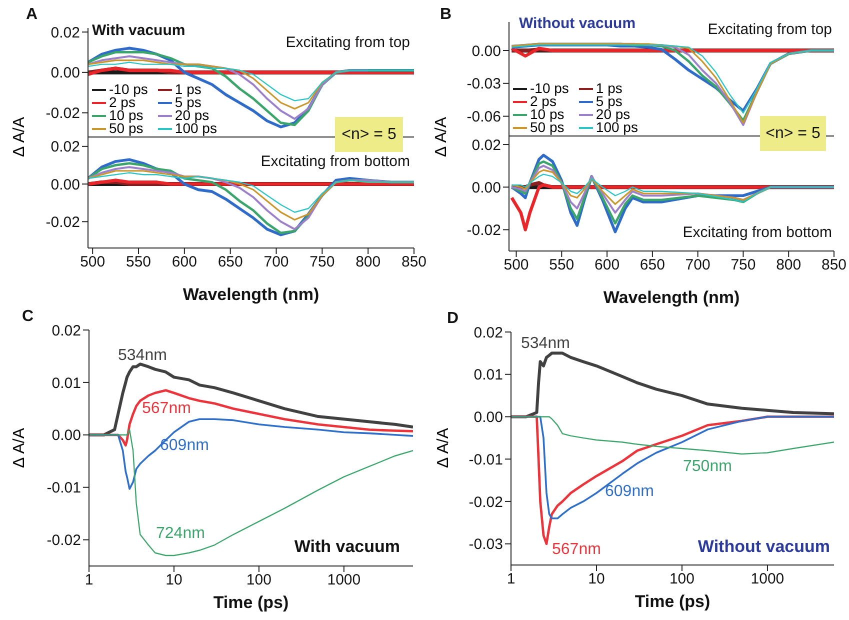 This screenshot has width=849, height=620. I want to click on text: D, so click(453, 319).